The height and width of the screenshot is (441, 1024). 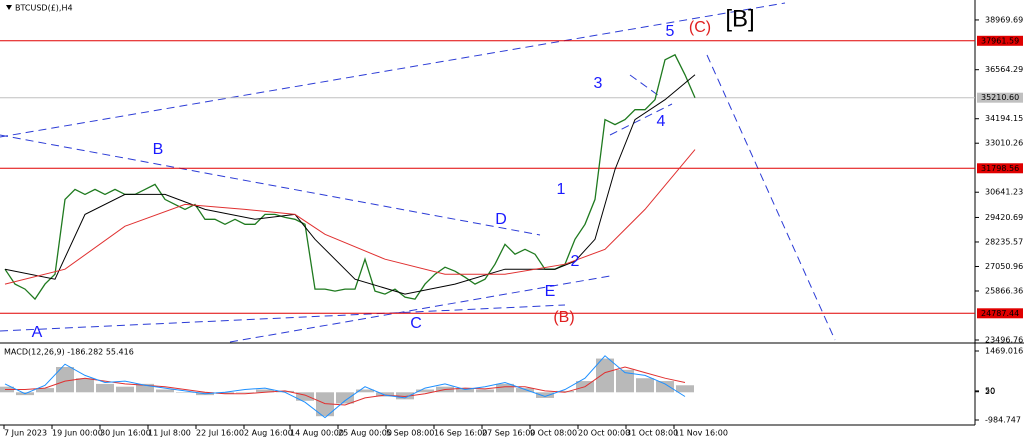 I want to click on wedge-line, so click(x=641, y=119).